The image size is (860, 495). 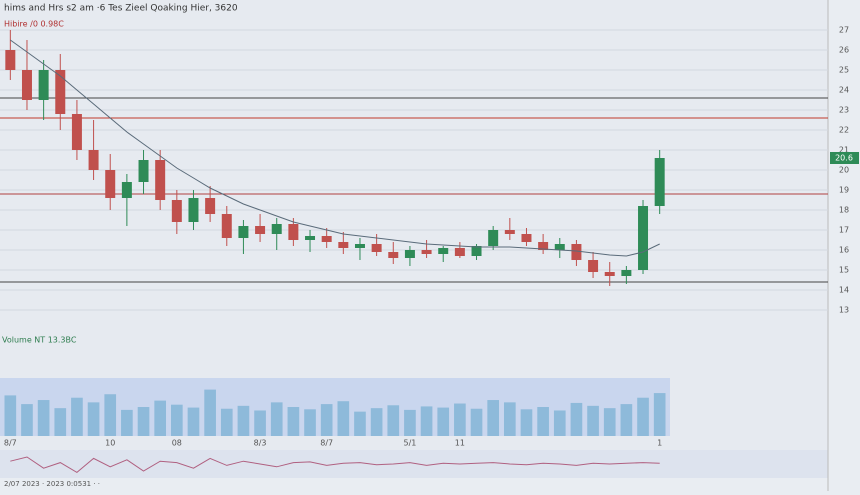 I want to click on oscillator-line, so click(x=335, y=465).